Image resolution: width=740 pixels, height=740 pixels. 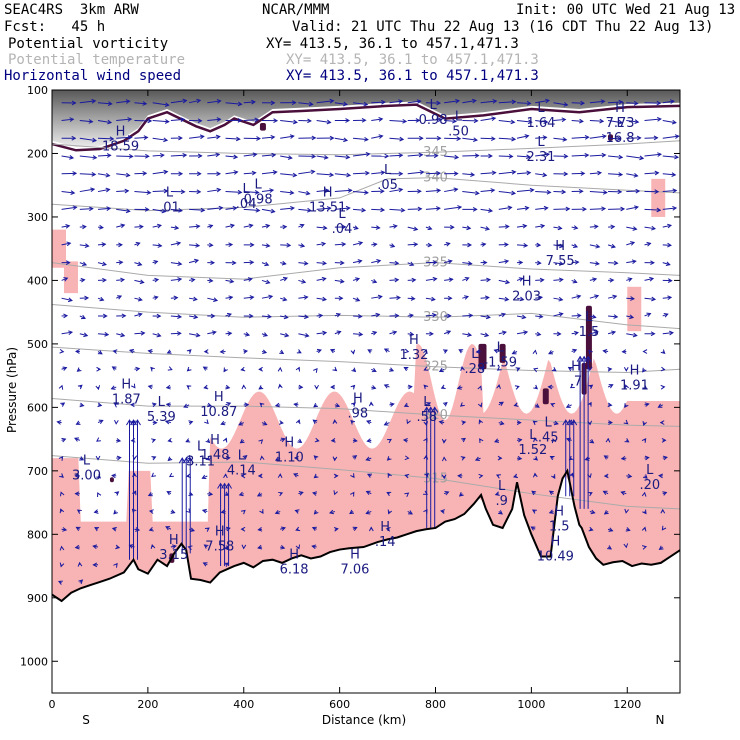 I want to click on extremum-value: 6.18, so click(x=294, y=569).